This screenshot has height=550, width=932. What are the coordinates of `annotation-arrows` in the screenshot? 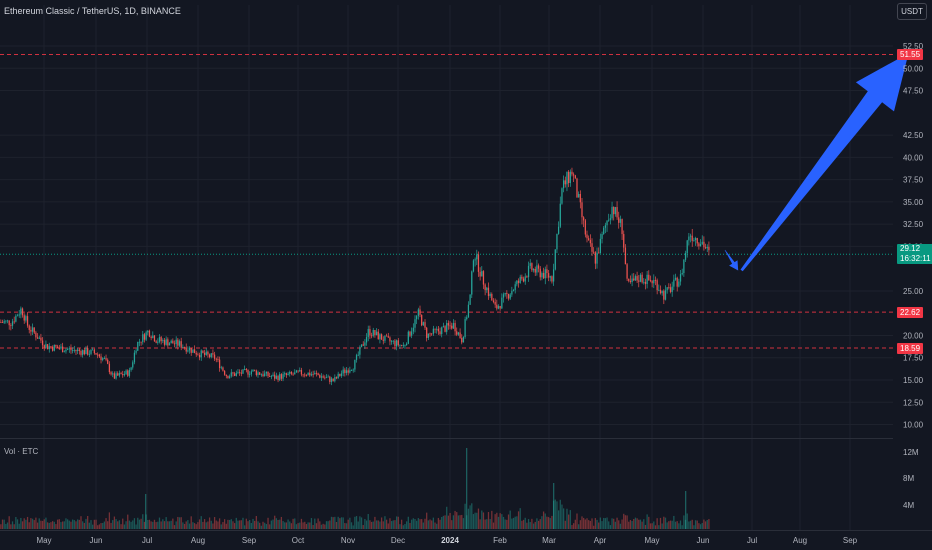 It's located at (816, 162).